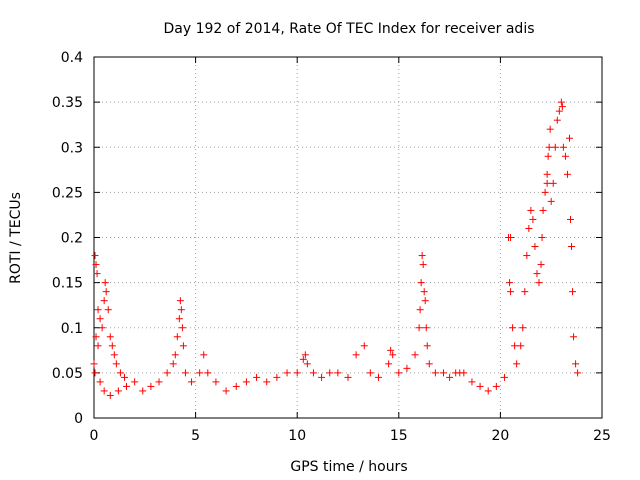 The image size is (640, 480). I want to click on y-tick-label: 0, so click(78, 419).